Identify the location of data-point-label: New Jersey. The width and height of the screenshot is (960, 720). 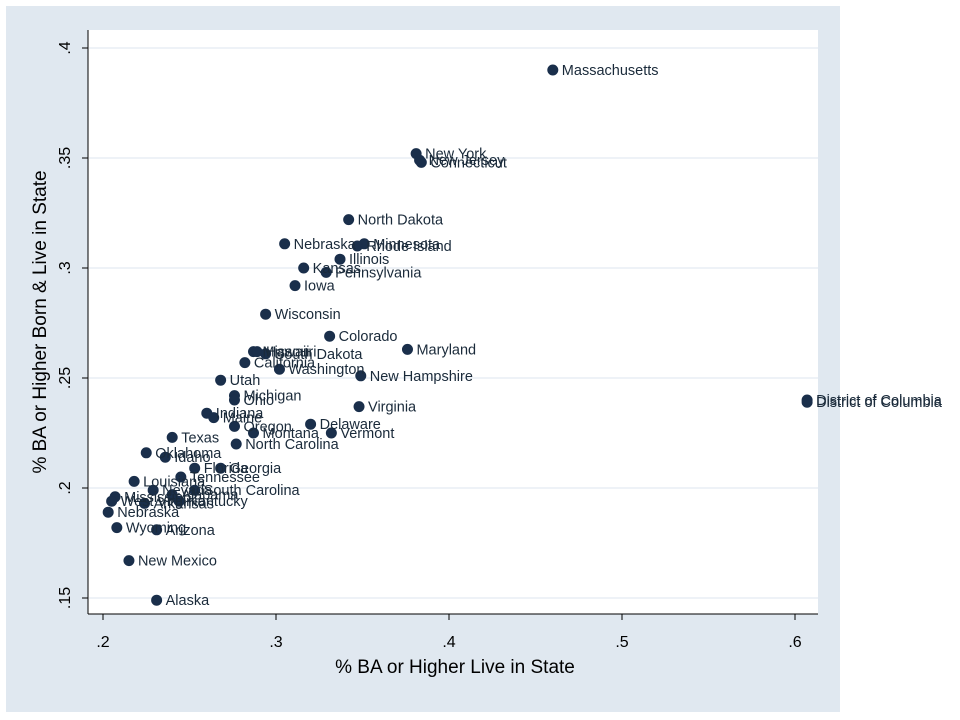
(467, 161).